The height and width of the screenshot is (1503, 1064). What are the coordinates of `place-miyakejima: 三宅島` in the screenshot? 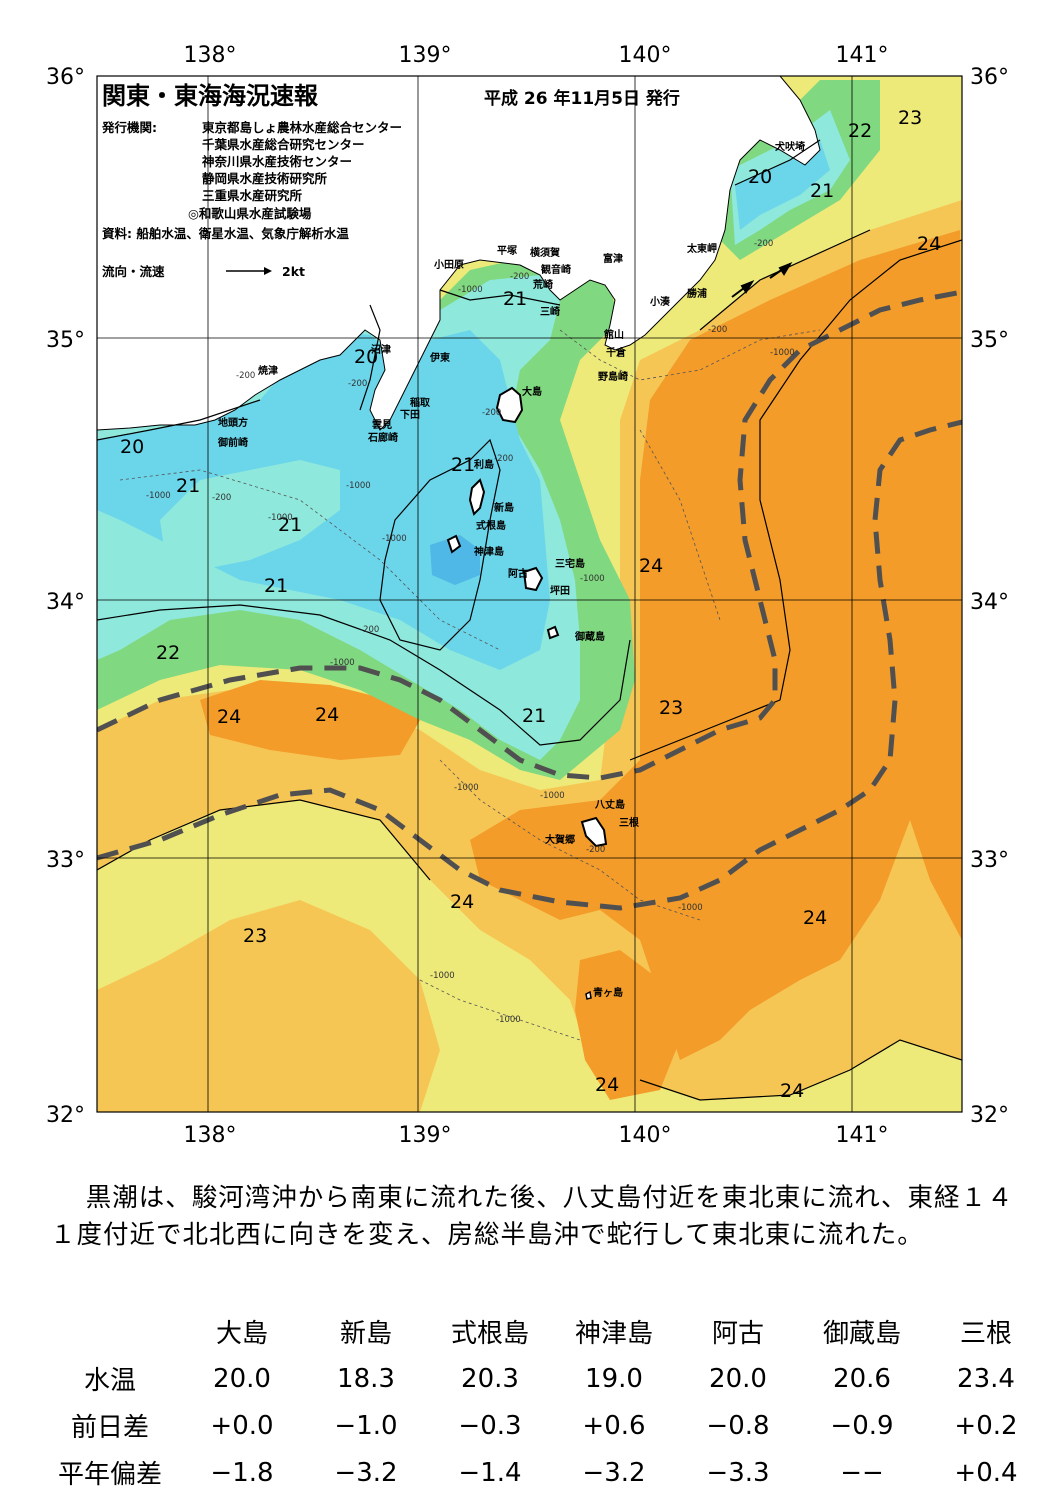 It's located at (570, 563).